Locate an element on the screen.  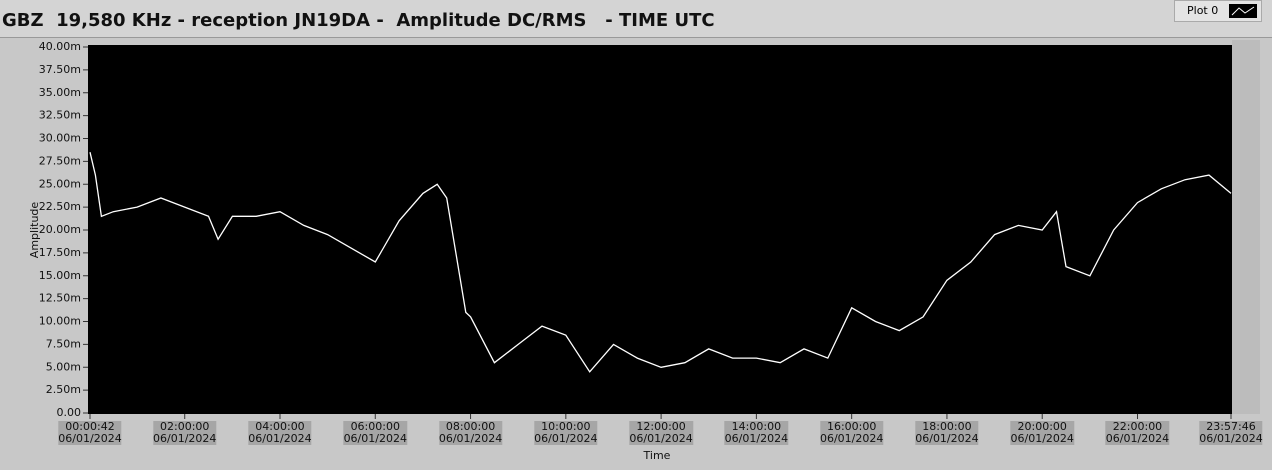
y-tick-label: 22.50m is located at coordinates (60, 206).